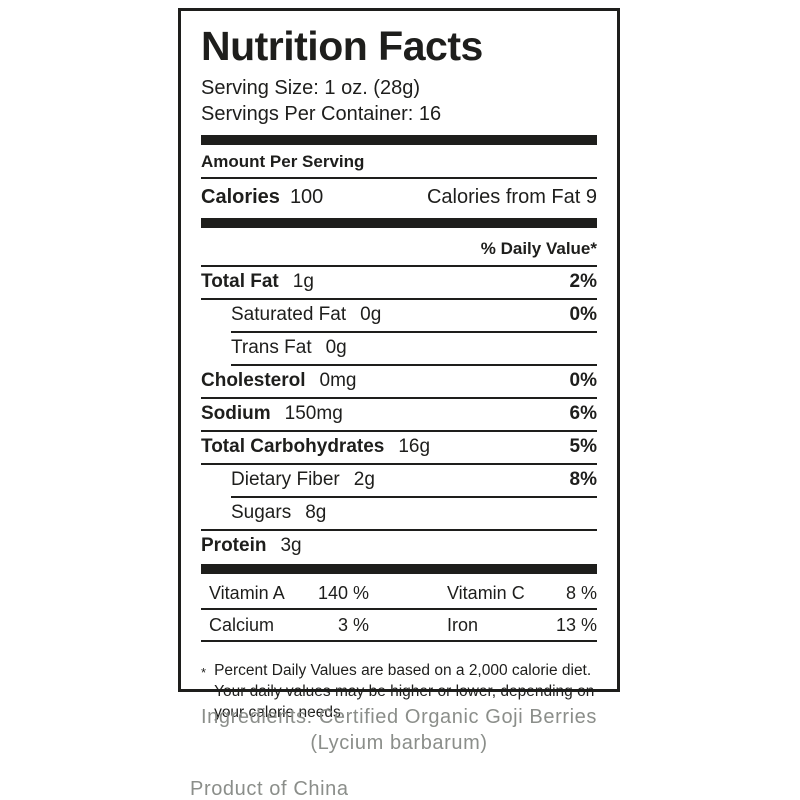  I want to click on vitamin-a-value: 140 %, so click(343, 593).